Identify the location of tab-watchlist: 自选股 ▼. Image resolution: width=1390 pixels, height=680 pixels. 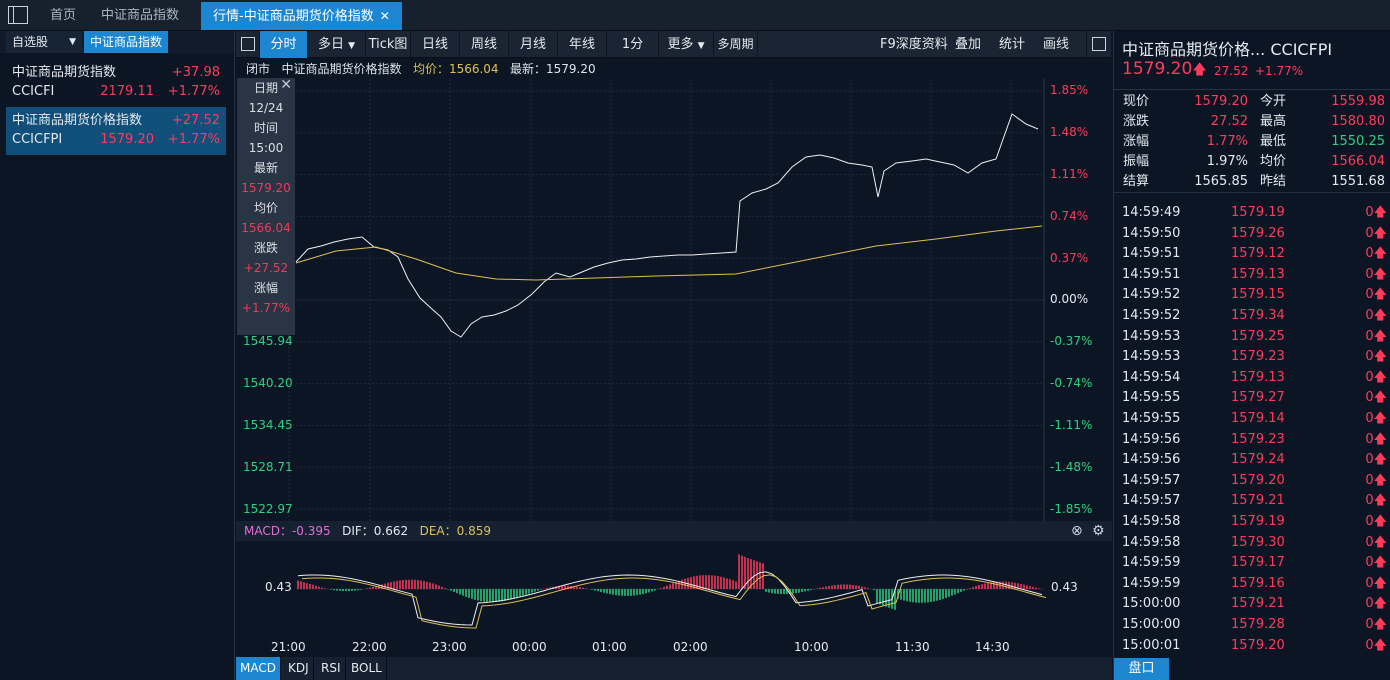
(44, 42).